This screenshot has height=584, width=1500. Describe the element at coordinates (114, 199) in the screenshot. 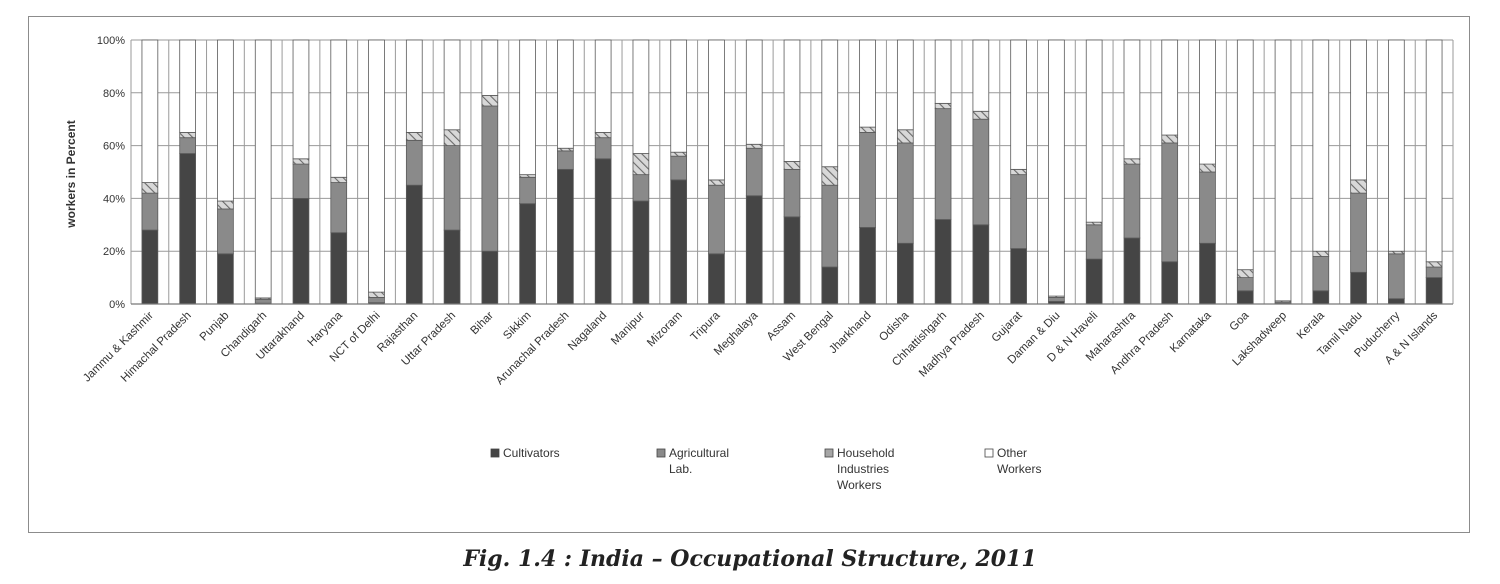

I see `y-tick-label: 40%` at that location.